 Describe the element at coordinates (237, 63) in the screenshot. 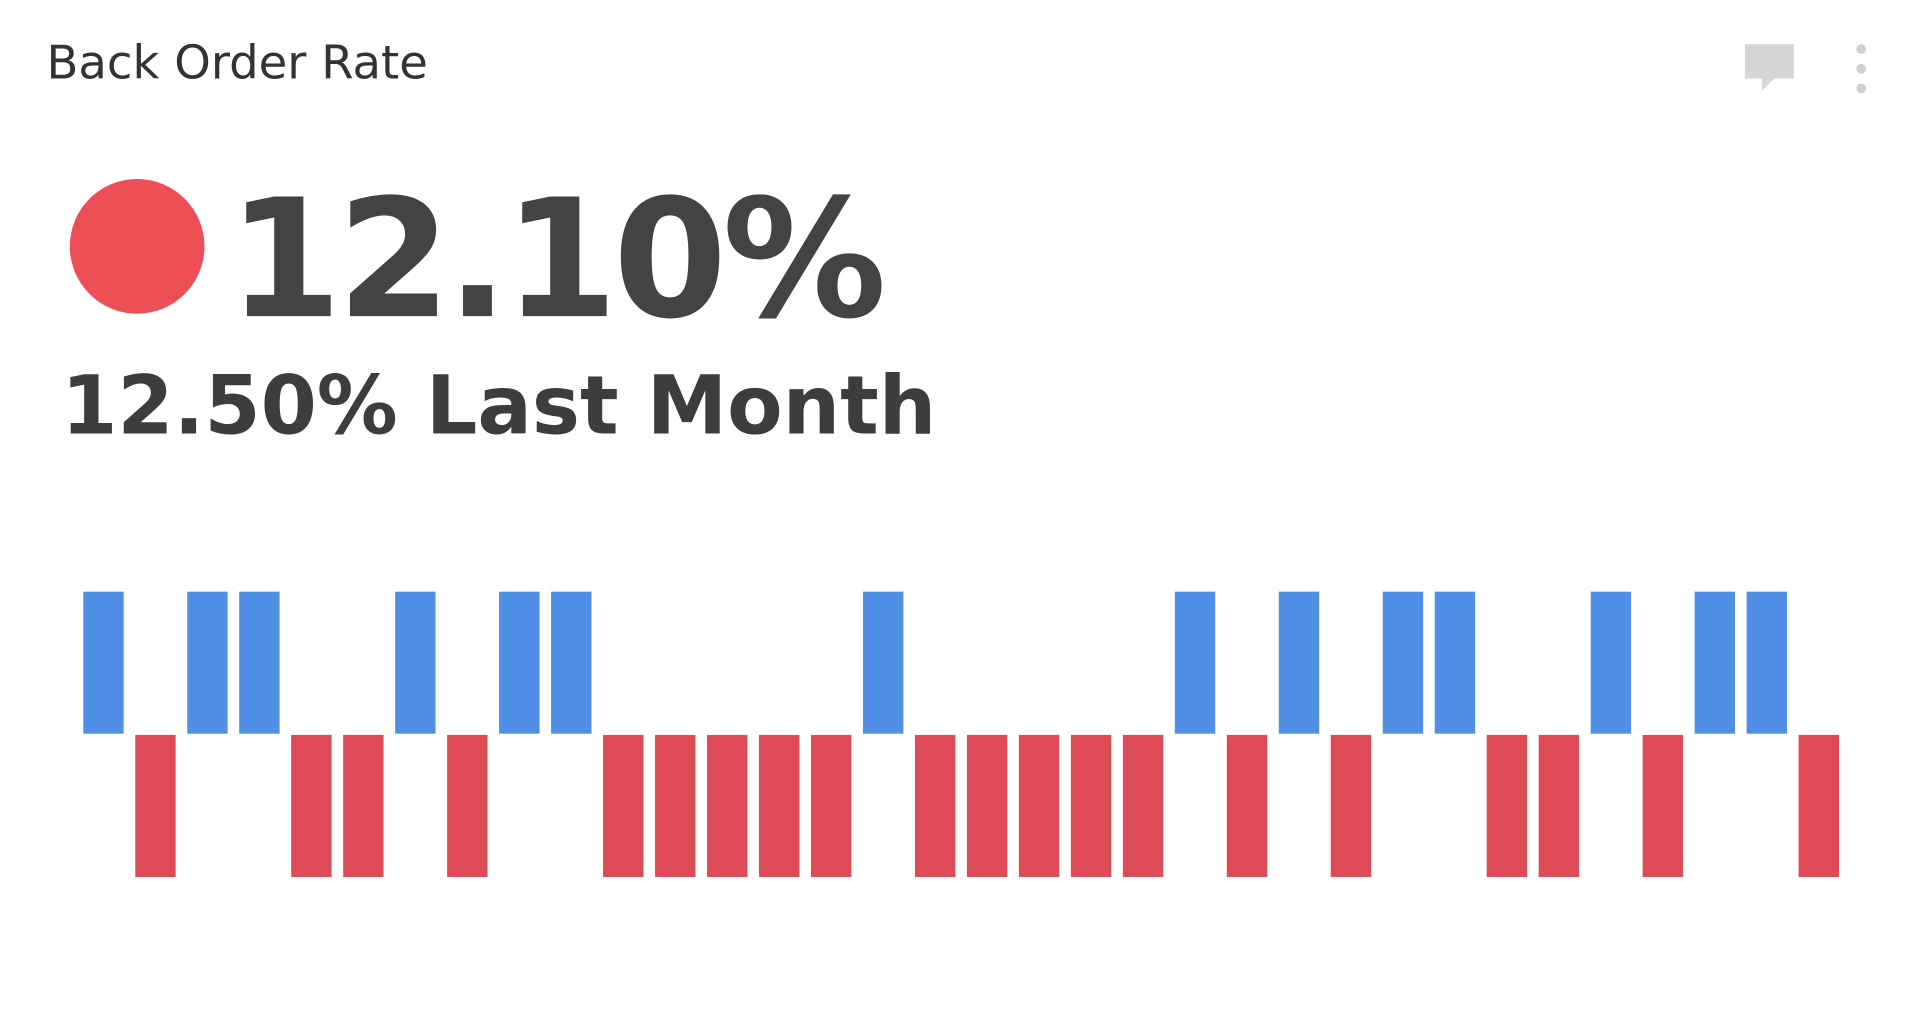

I see `widget-title: Back Order Rate` at that location.